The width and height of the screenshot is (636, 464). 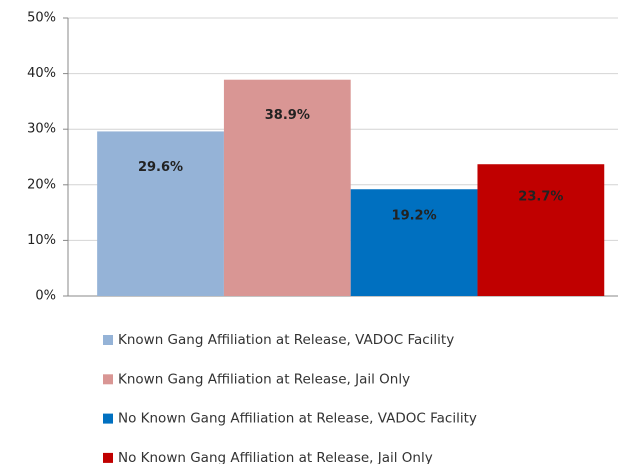 I want to click on data-label: 38.9%, so click(x=287, y=115).